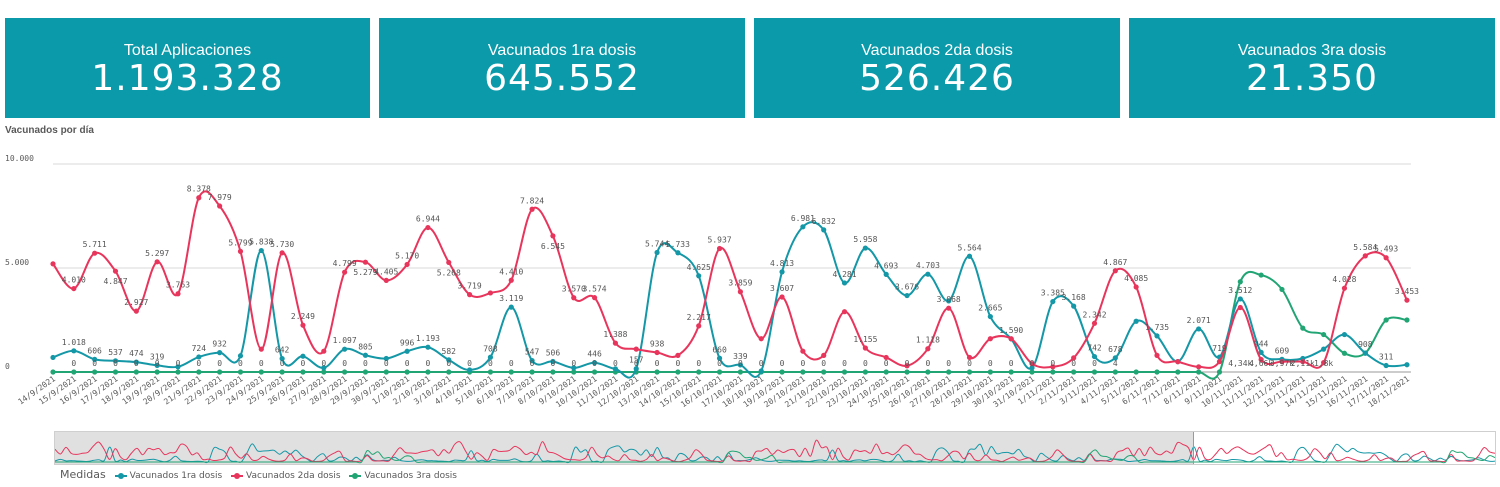 This screenshot has height=487, width=1500. Describe the element at coordinates (1323, 363) in the screenshot. I see `data-label: 1,8k` at that location.